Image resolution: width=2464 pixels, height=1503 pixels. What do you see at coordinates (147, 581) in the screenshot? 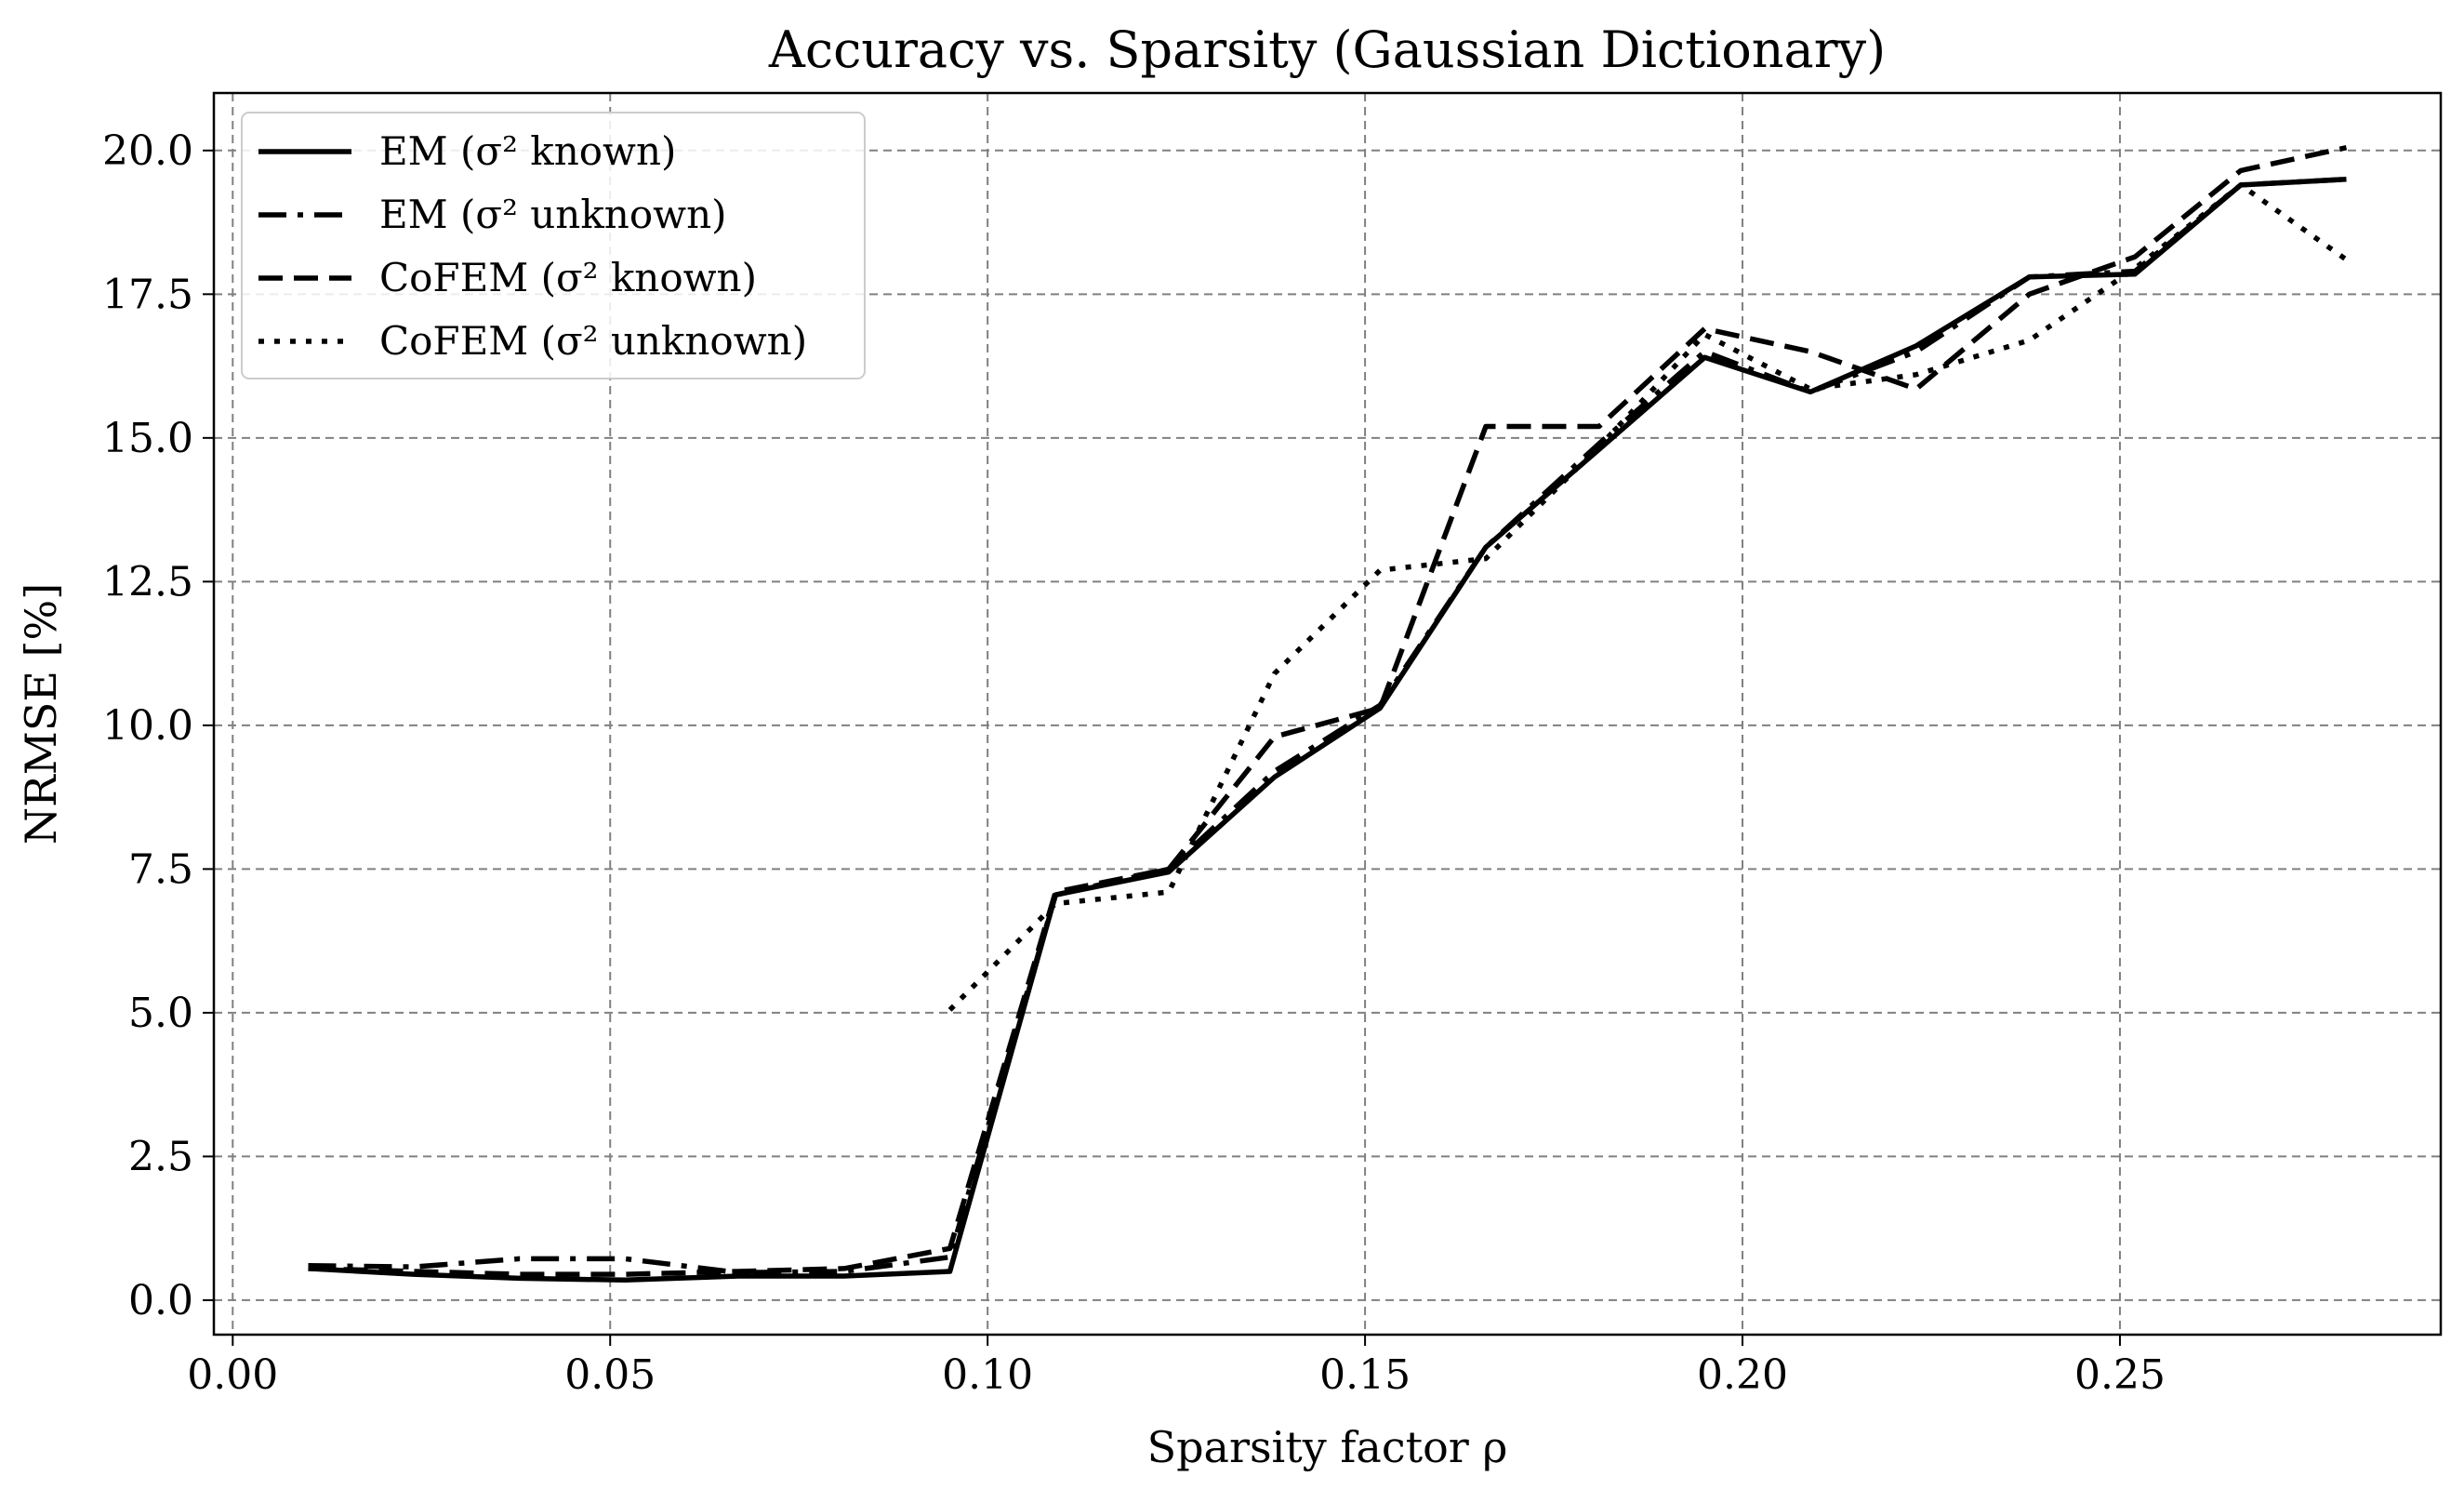
I see `y-tick-label: 12.5` at bounding box center [147, 581].